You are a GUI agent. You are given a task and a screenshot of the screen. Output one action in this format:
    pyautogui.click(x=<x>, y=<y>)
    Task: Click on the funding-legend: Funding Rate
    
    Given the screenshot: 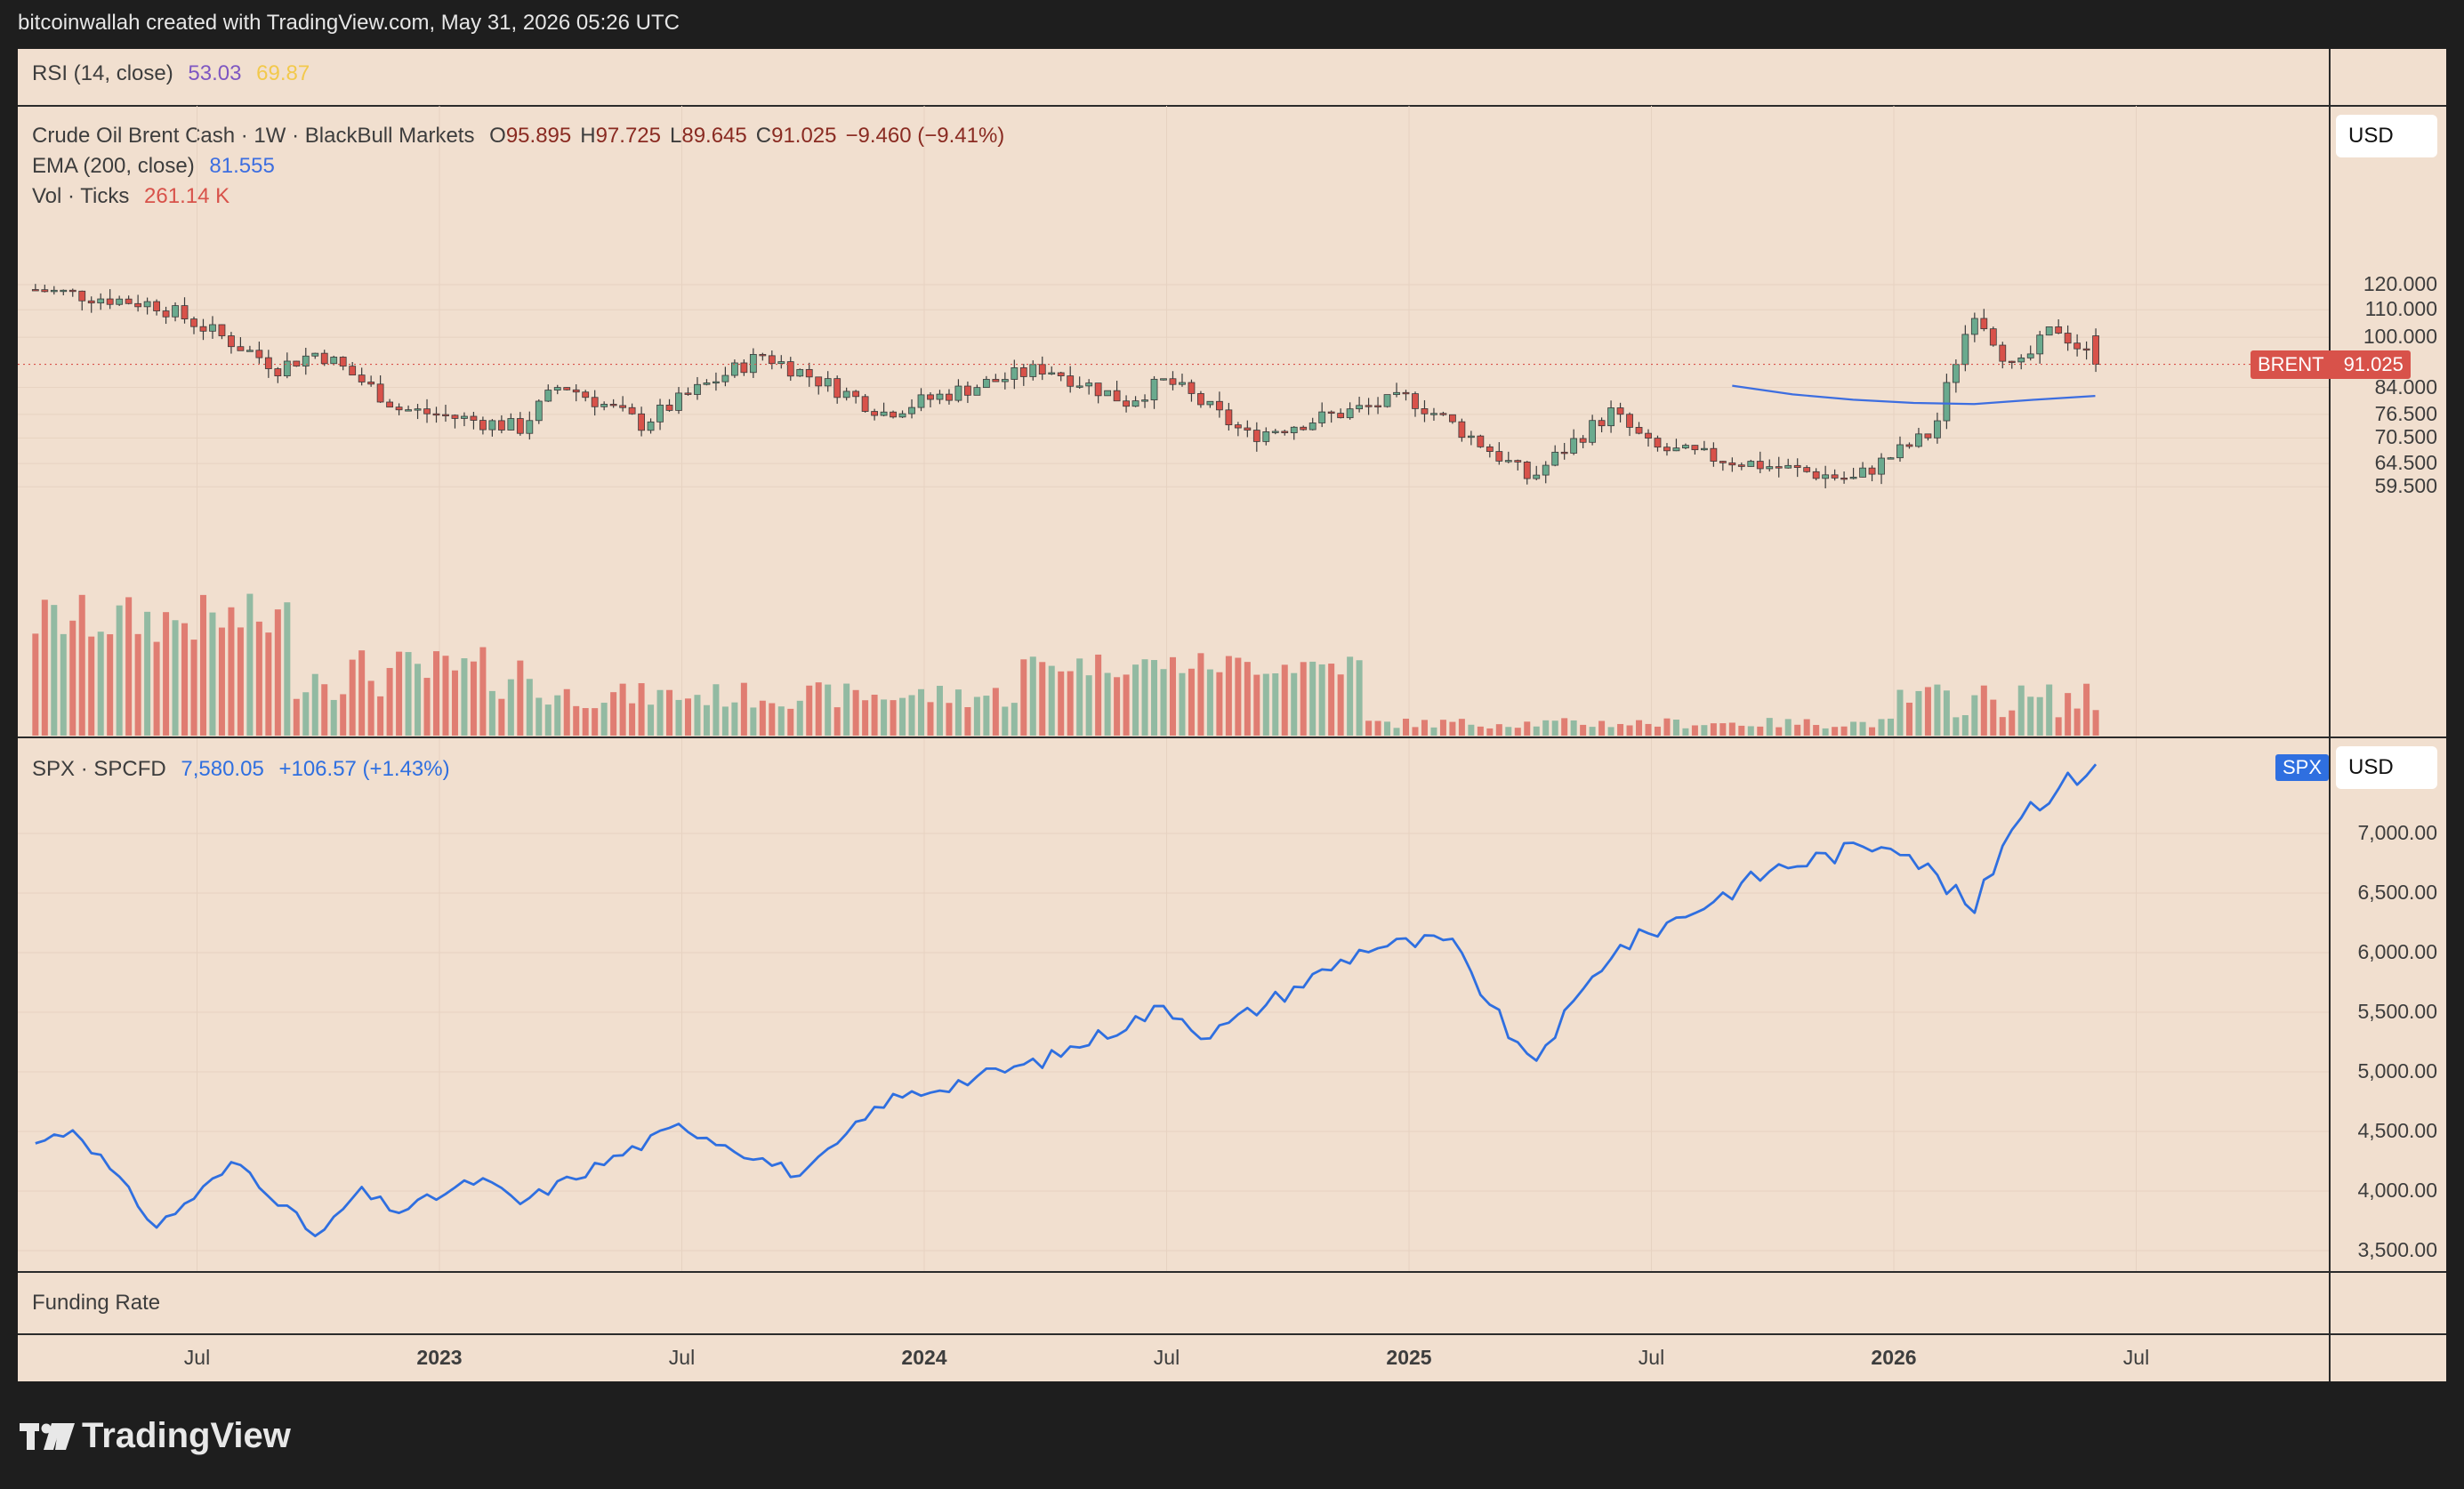 What is the action you would take?
    pyautogui.click(x=101, y=1303)
    